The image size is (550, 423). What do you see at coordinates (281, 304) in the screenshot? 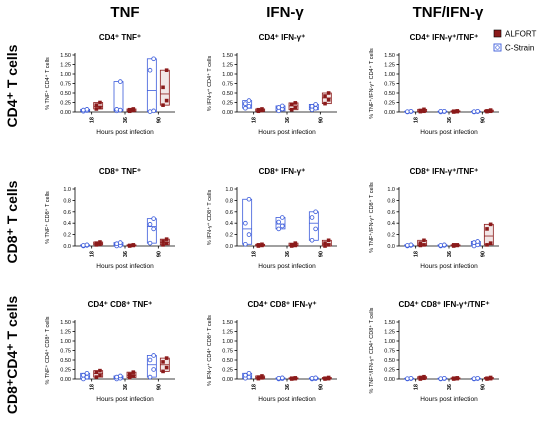
I see `panel-title: CD4⁺ CD8⁺ IFN-γ⁺` at bounding box center [281, 304].